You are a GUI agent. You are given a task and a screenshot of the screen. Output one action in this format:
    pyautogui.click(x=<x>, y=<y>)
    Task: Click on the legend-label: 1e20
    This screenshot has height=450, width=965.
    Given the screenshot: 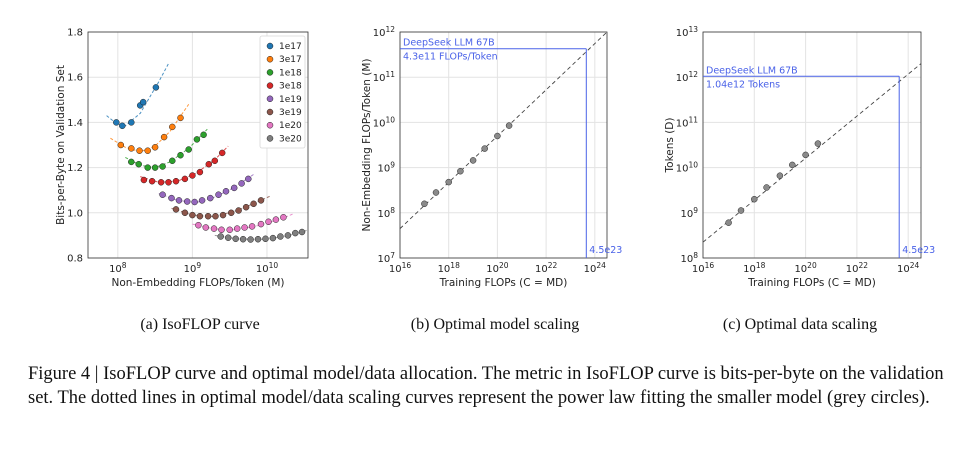 What is the action you would take?
    pyautogui.click(x=290, y=126)
    